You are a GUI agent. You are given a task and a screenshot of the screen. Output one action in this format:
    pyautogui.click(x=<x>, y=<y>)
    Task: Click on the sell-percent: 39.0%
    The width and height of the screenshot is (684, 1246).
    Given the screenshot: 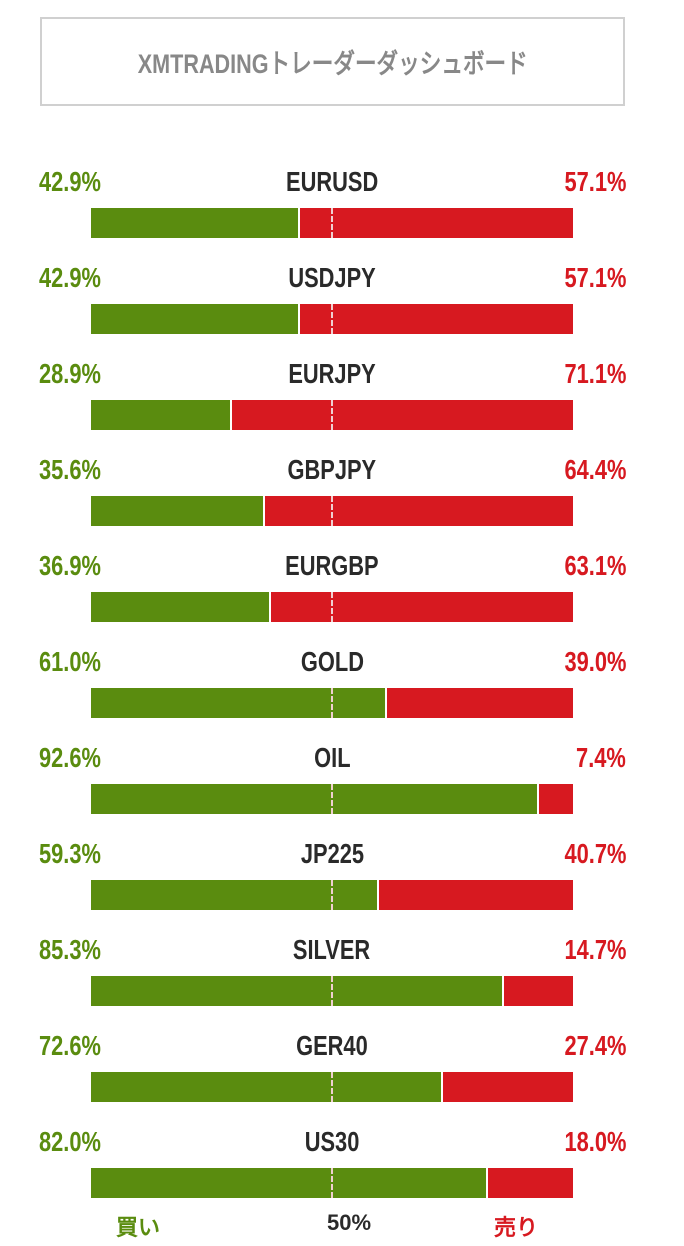 What is the action you would take?
    pyautogui.click(x=595, y=661)
    